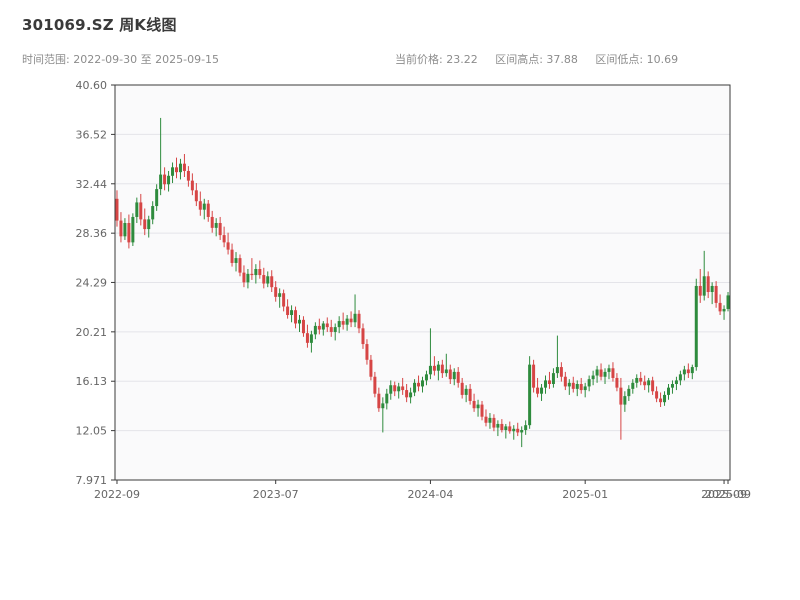 The width and height of the screenshot is (800, 600). Describe the element at coordinates (92, 233) in the screenshot. I see `y-tick-label: 28.36` at that location.